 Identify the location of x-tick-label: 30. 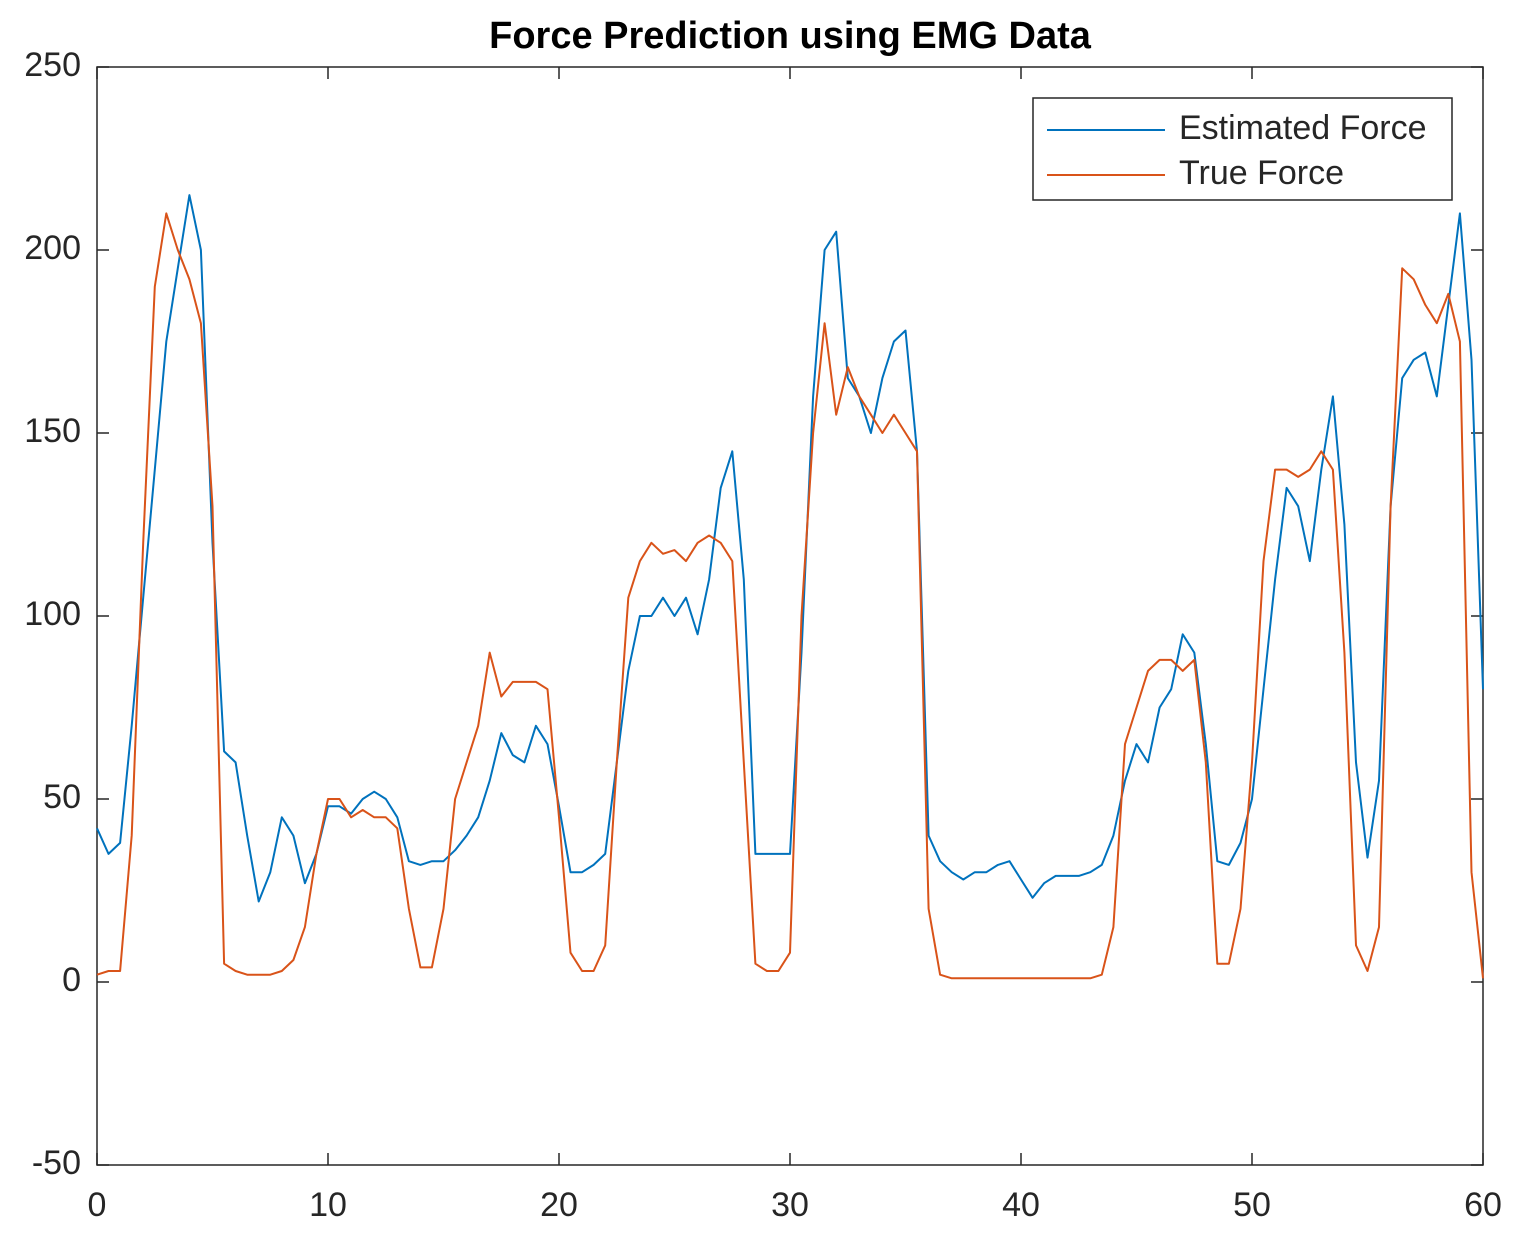
(790, 1205).